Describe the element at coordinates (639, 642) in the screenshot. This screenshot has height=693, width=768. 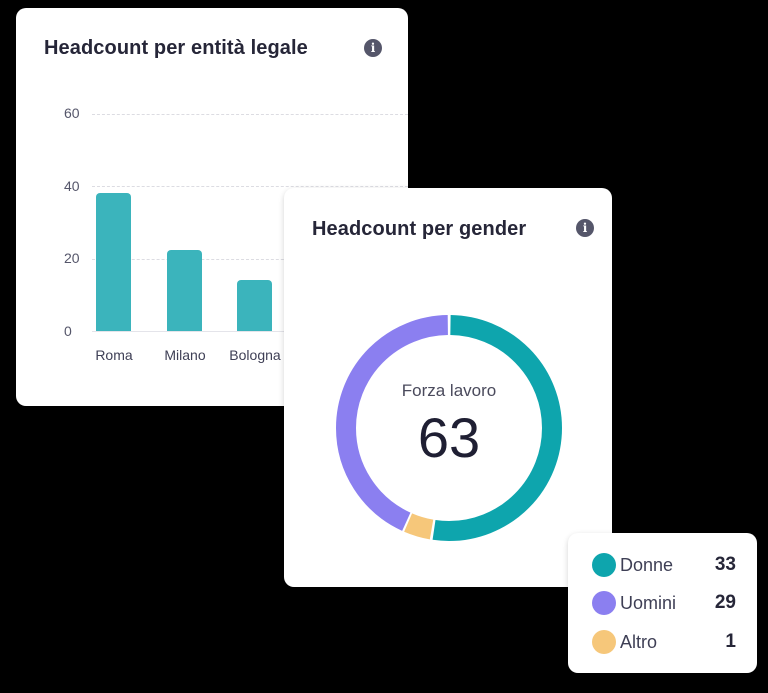
I see `legend-label: Altro` at that location.